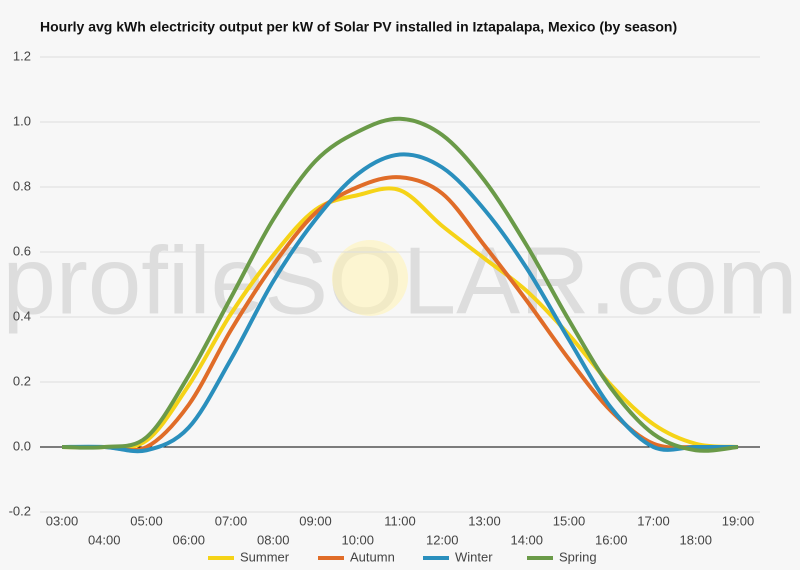  Describe the element at coordinates (569, 520) in the screenshot. I see `x-tick-label: 15:00` at that location.